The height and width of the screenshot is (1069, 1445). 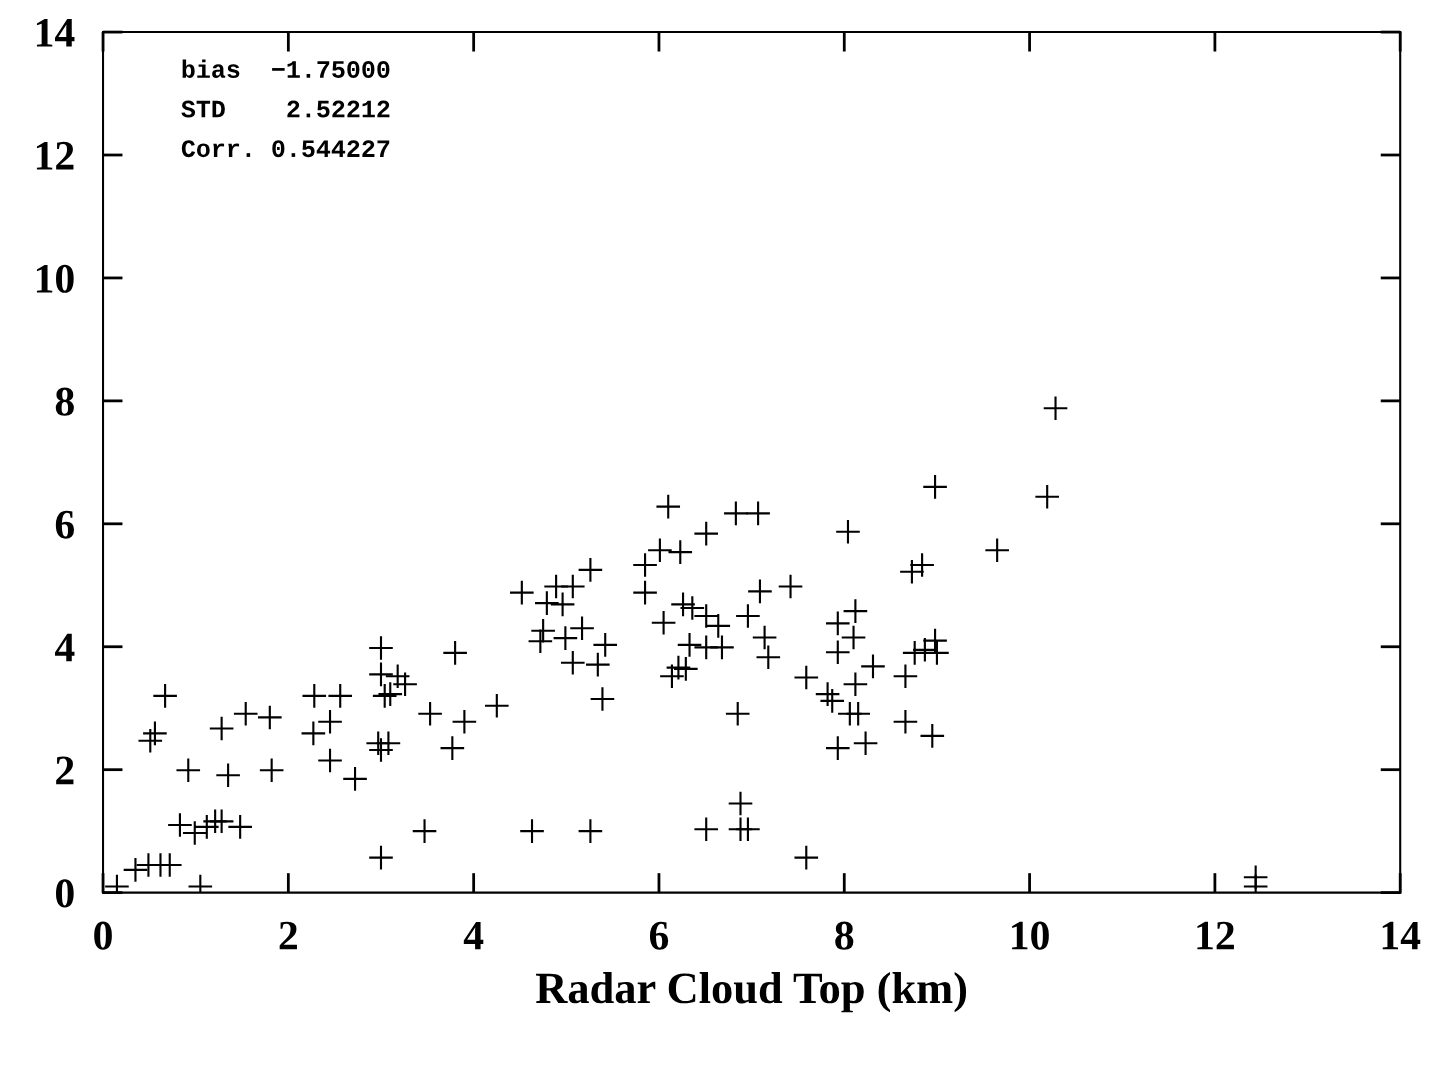 I want to click on annotation: Corr. 0.544227, so click(x=285, y=149).